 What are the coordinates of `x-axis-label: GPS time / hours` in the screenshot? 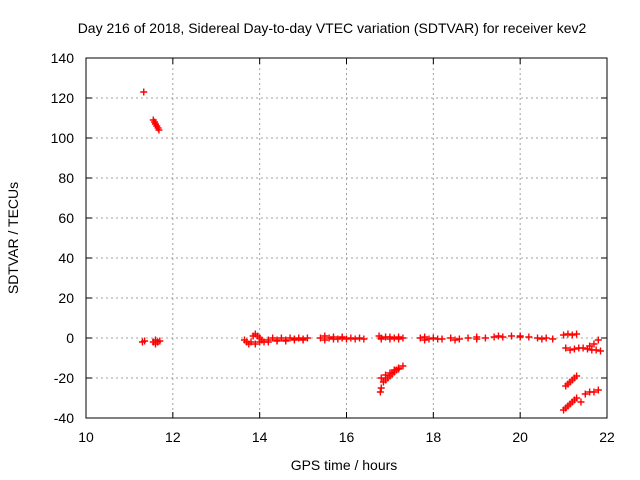 It's located at (344, 465).